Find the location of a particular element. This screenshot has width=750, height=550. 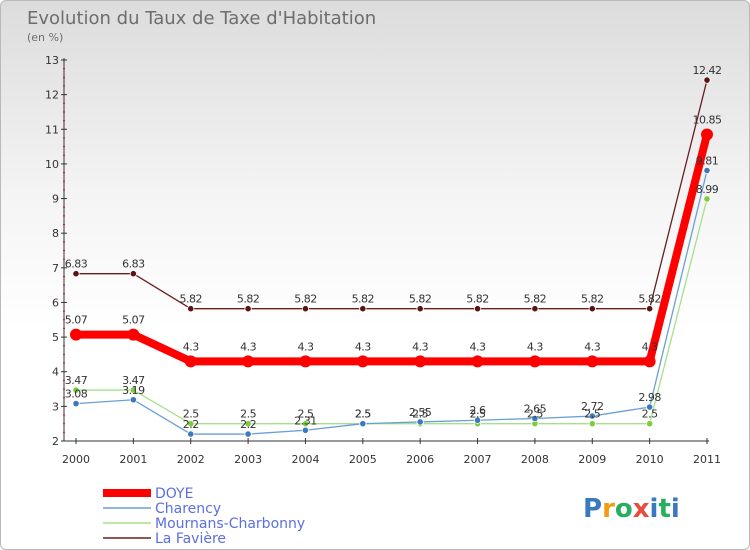

legend-label-la-favi-re: La Favière is located at coordinates (190, 539).